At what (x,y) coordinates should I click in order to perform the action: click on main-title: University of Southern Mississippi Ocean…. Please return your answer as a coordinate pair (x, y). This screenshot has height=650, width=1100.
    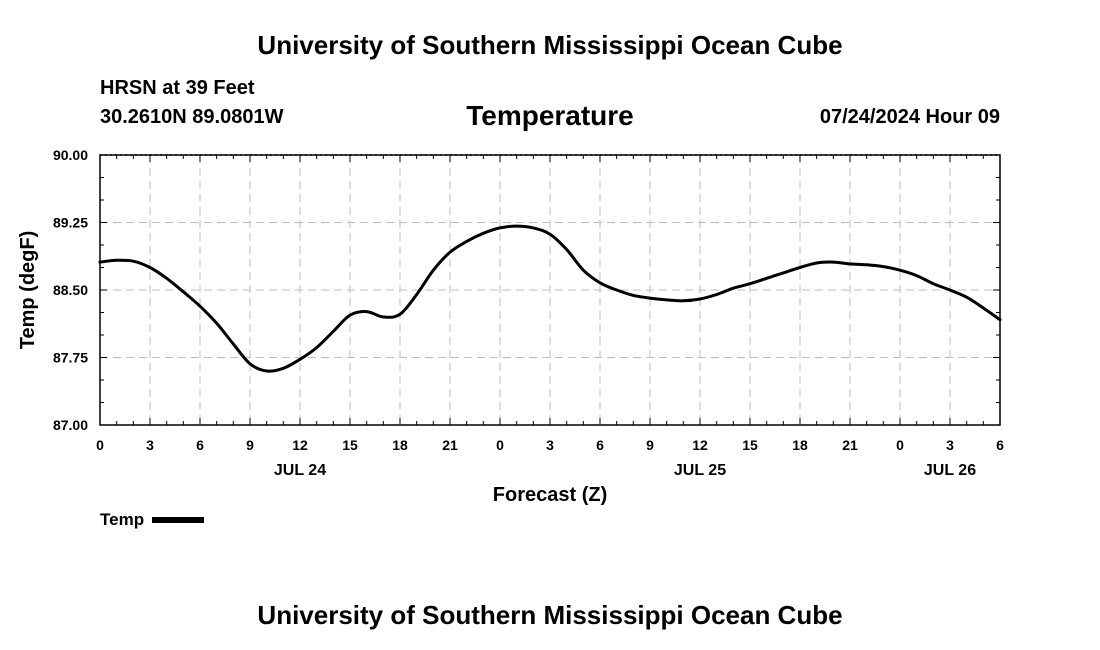
    Looking at the image, I should click on (550, 45).